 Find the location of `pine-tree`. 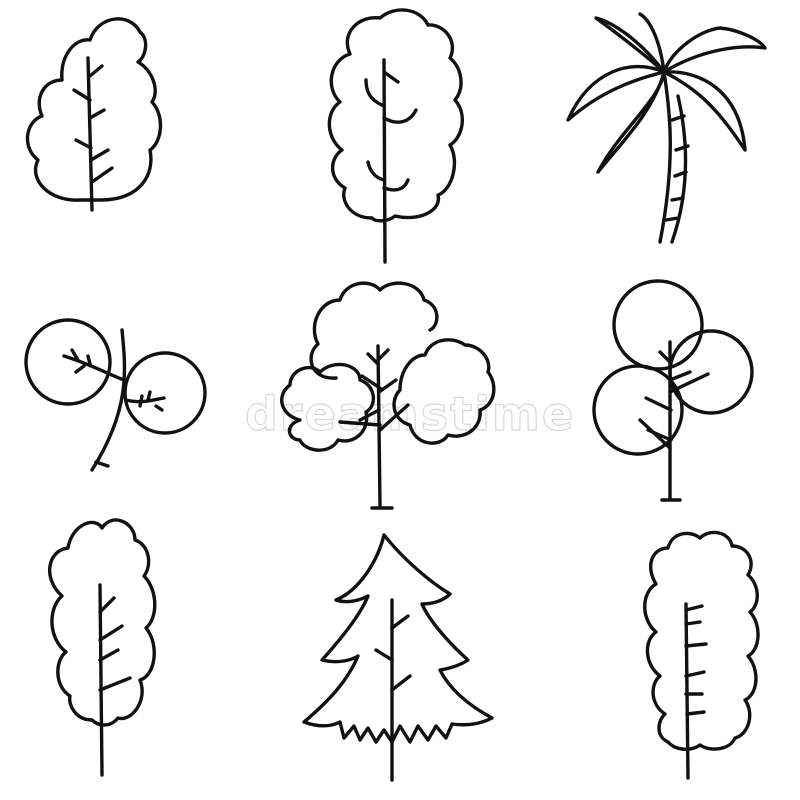

pine-tree is located at coordinates (398, 657).